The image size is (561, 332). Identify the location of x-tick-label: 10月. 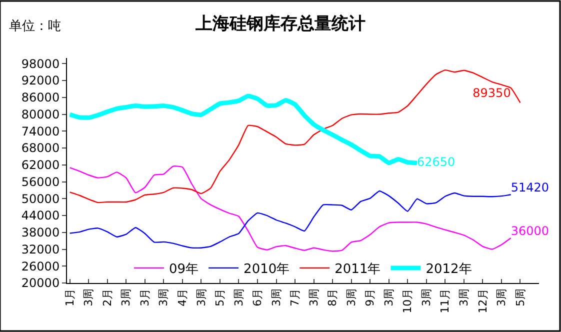
(407, 301).